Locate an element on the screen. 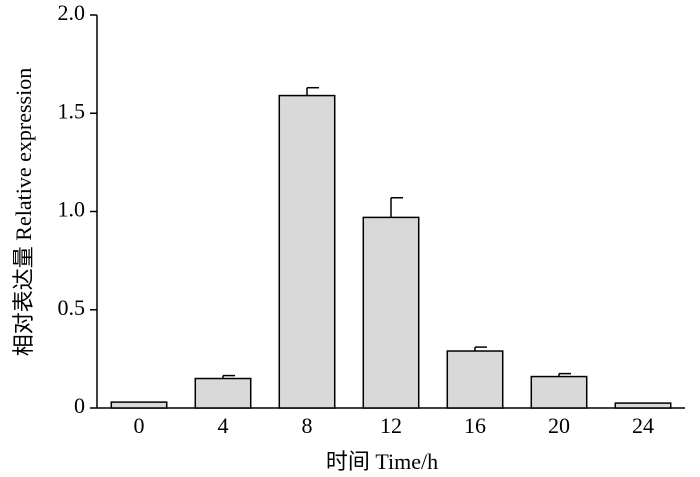  x-tick-label: 16 is located at coordinates (475, 425).